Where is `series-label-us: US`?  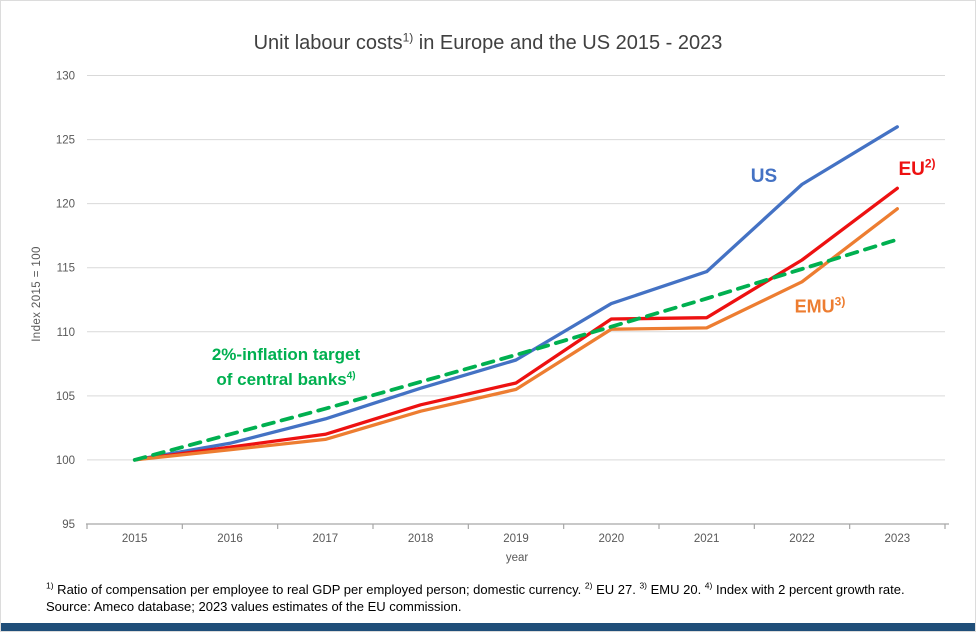
series-label-us: US is located at coordinates (764, 177).